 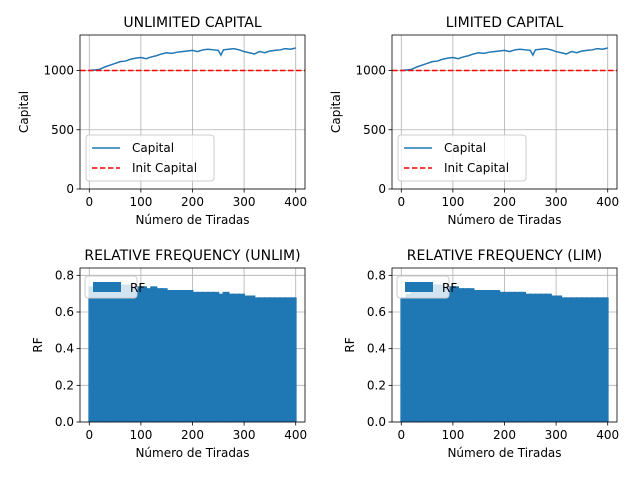 What do you see at coordinates (64, 275) in the screenshot?
I see `y-tick-label: 0.8` at bounding box center [64, 275].